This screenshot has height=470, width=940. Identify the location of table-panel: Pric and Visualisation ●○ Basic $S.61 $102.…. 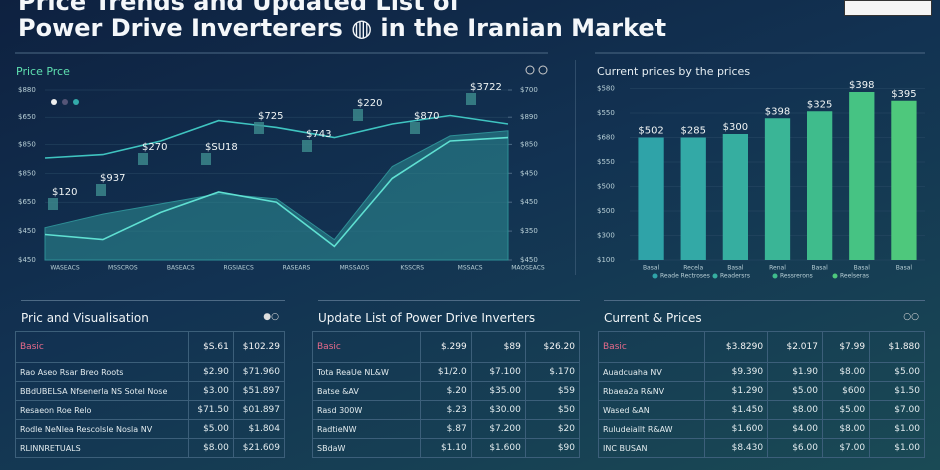
(150, 381).